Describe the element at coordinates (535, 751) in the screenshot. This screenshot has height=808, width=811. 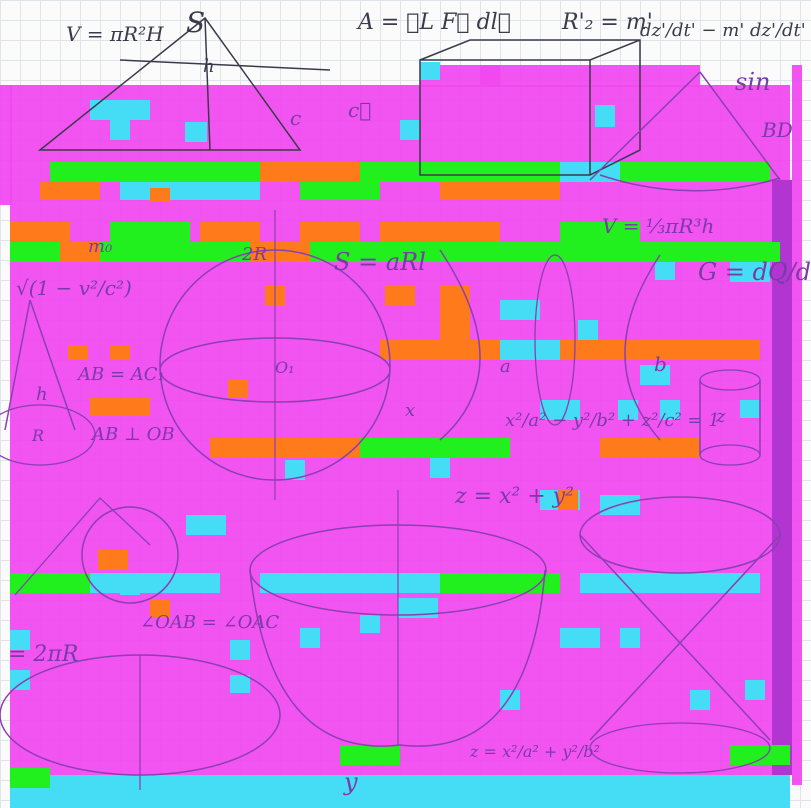
I see `formula-elliptic-paraboloid: z = x²/a² + y²/b²` at that location.